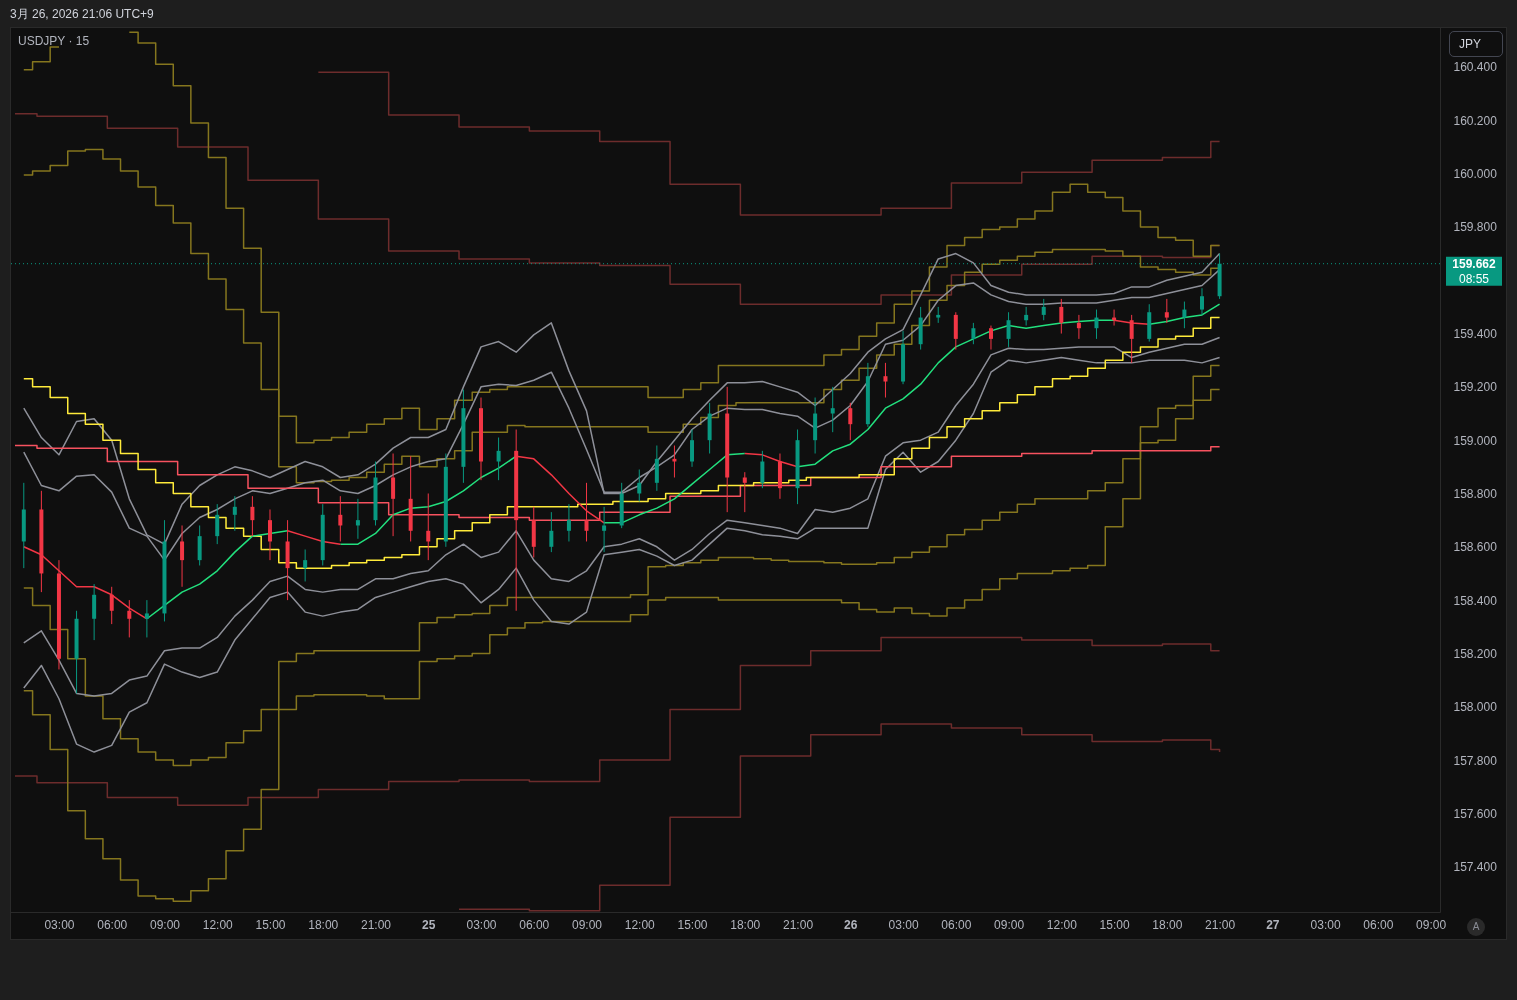 Image resolution: width=1517 pixels, height=1000 pixels. I want to click on y-tick-label: 158.800, so click(1475, 493).